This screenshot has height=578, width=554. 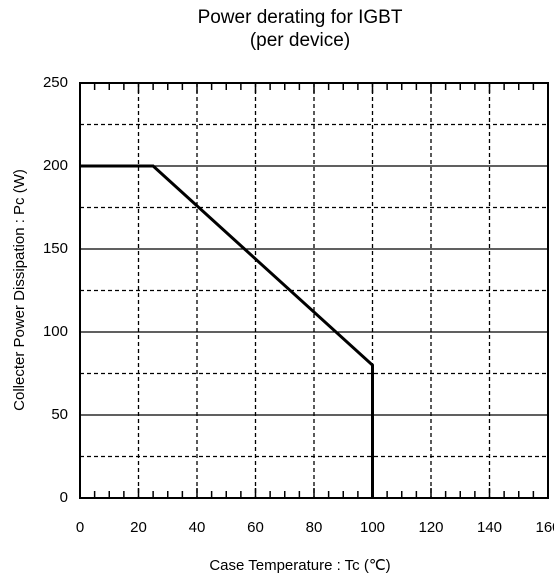 I want to click on x-tick-label: 160, so click(x=544, y=527).